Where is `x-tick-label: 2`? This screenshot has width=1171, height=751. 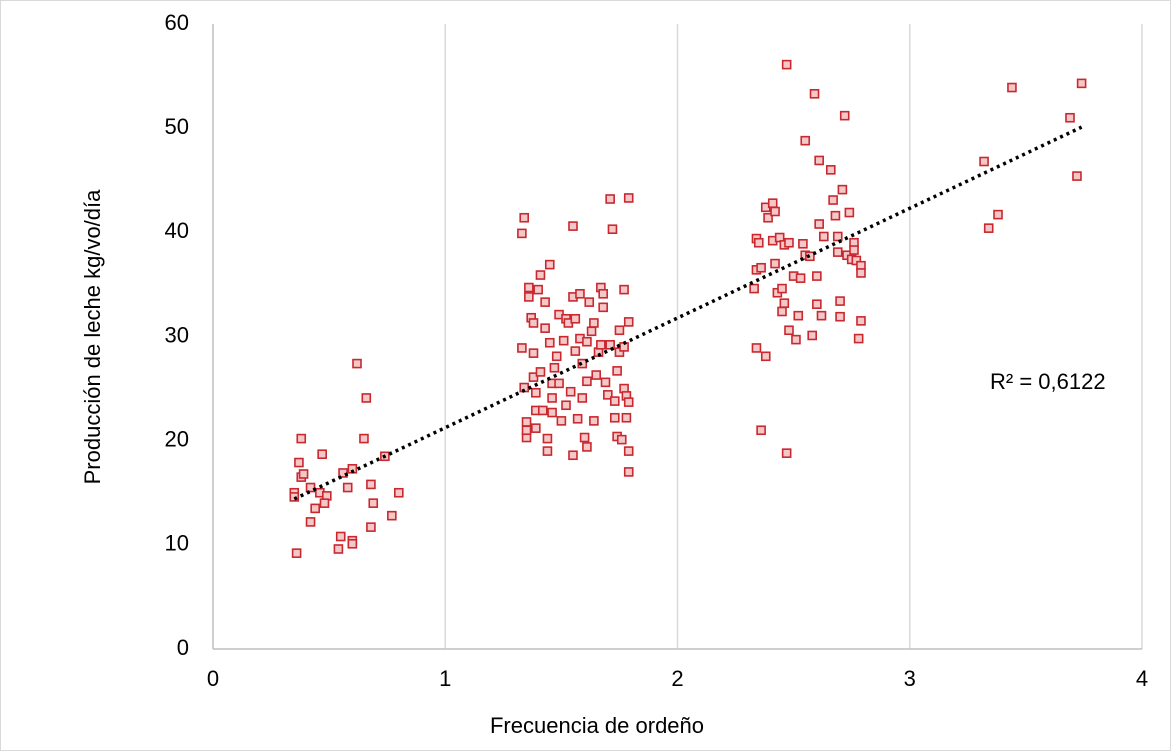
x-tick-label: 2 is located at coordinates (677, 678).